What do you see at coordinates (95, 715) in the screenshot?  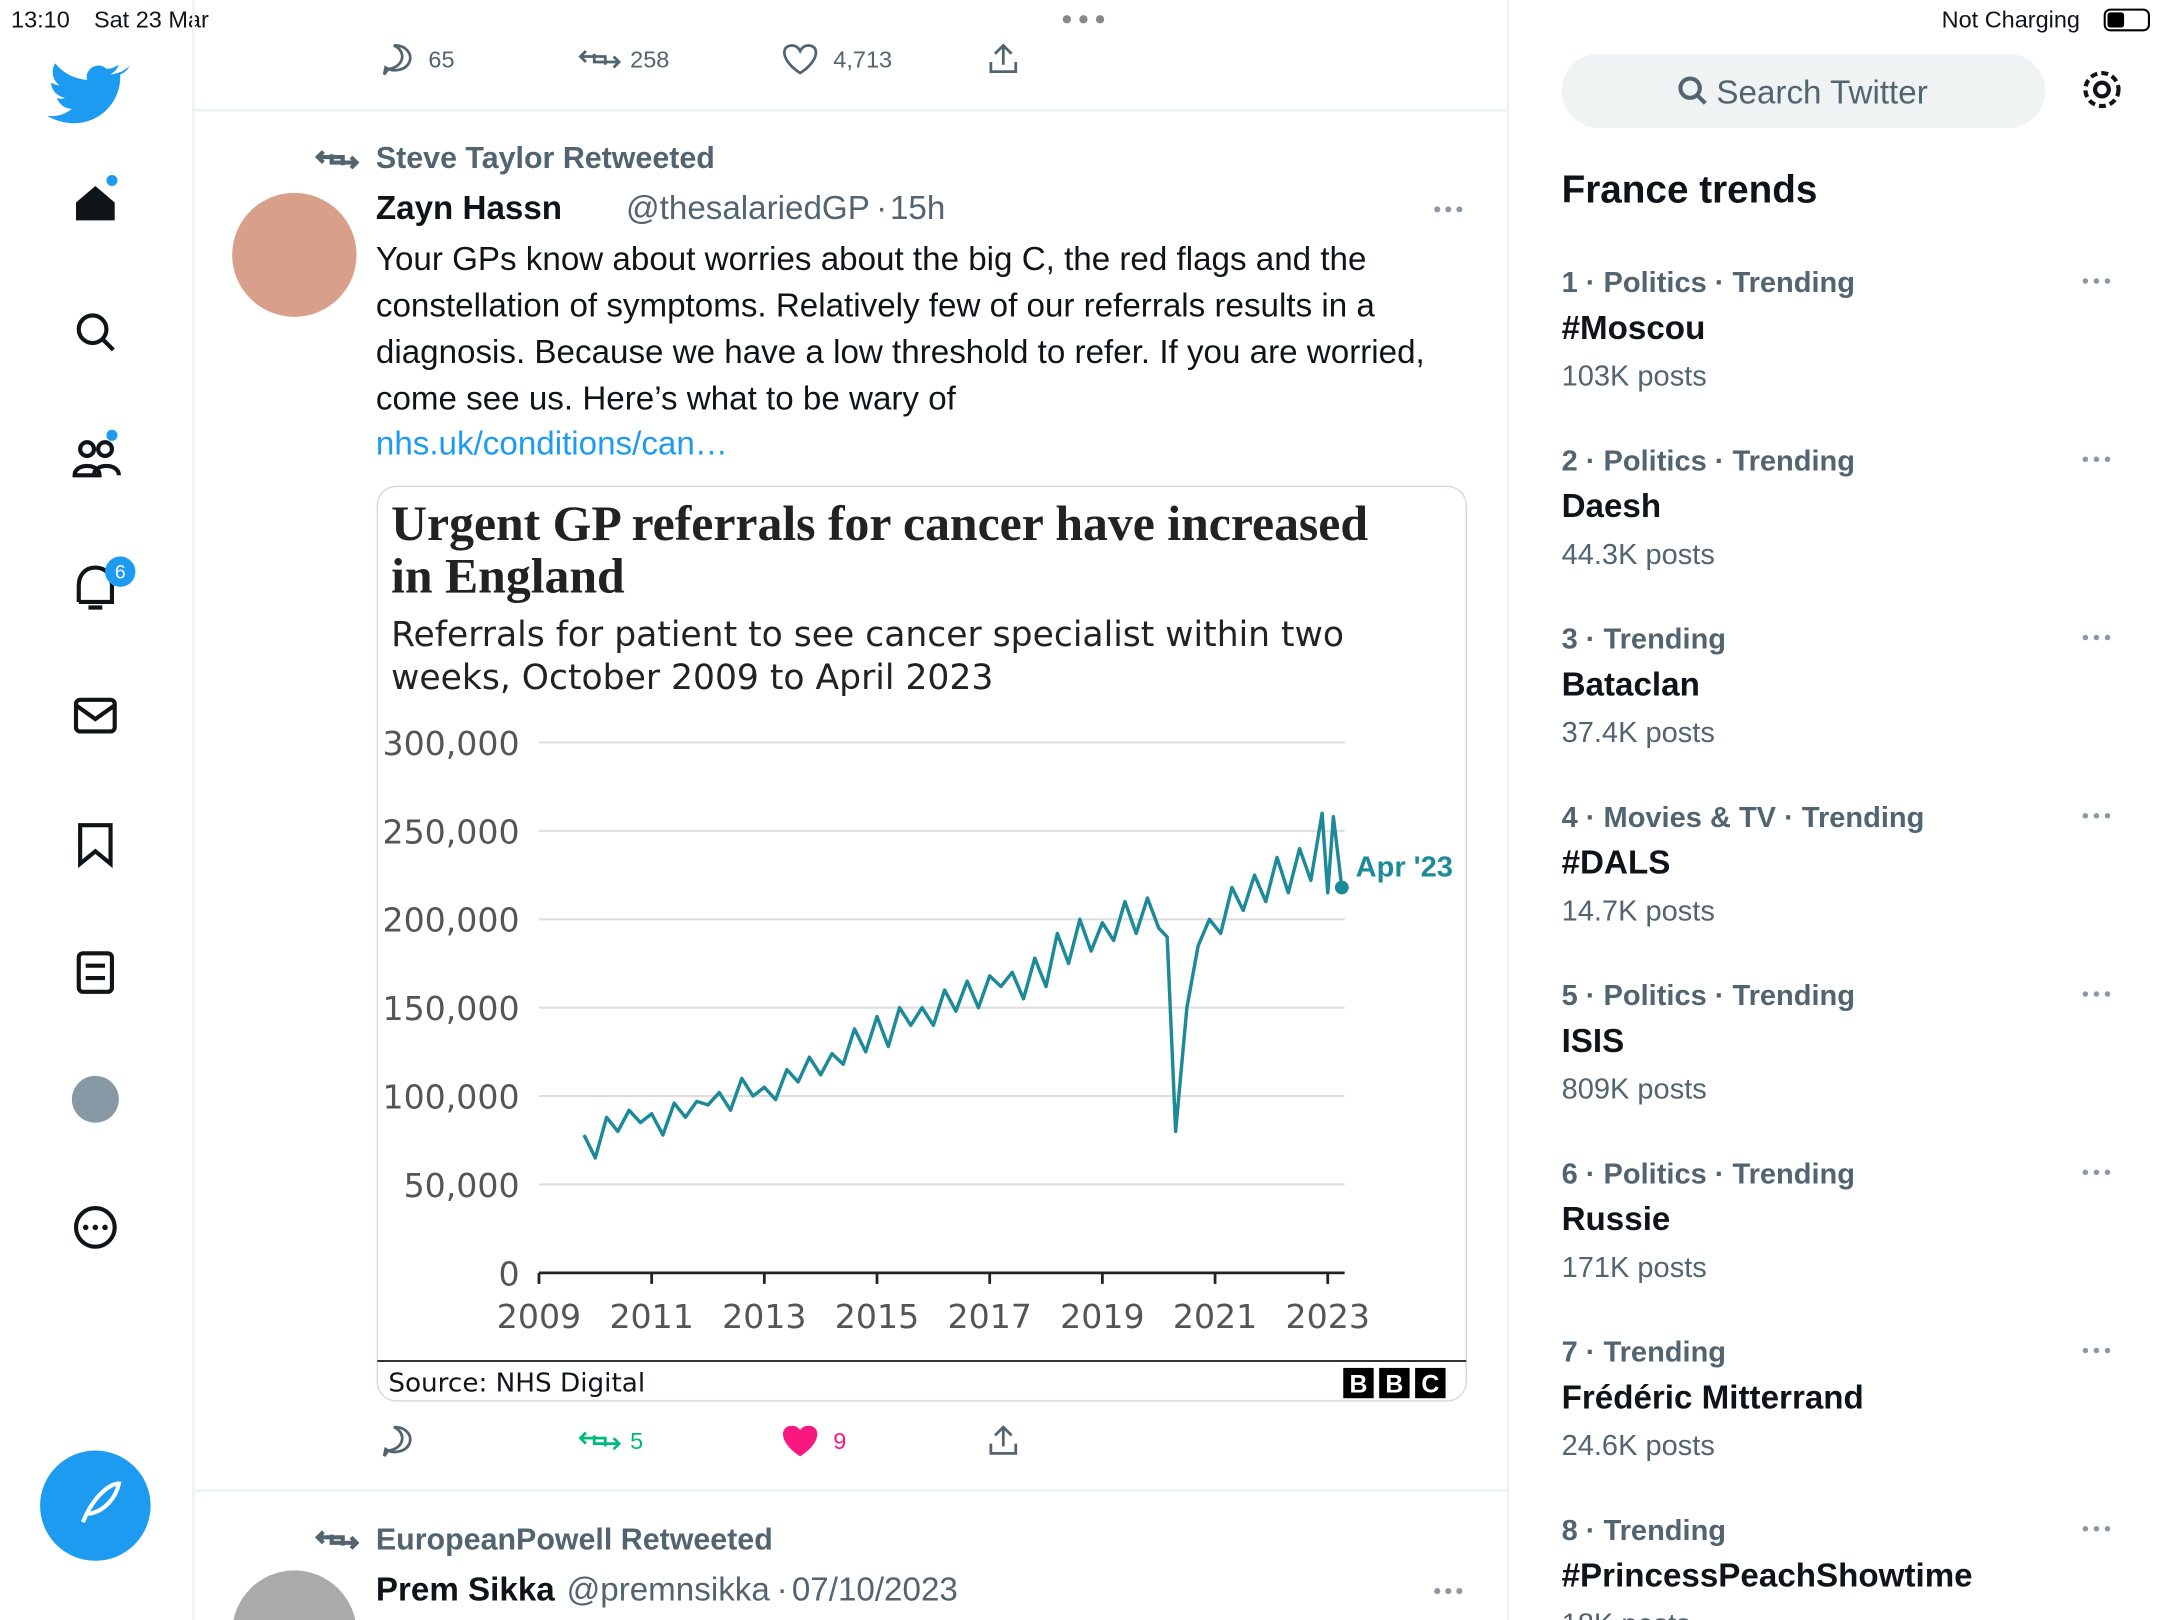 I see `nav-messages` at bounding box center [95, 715].